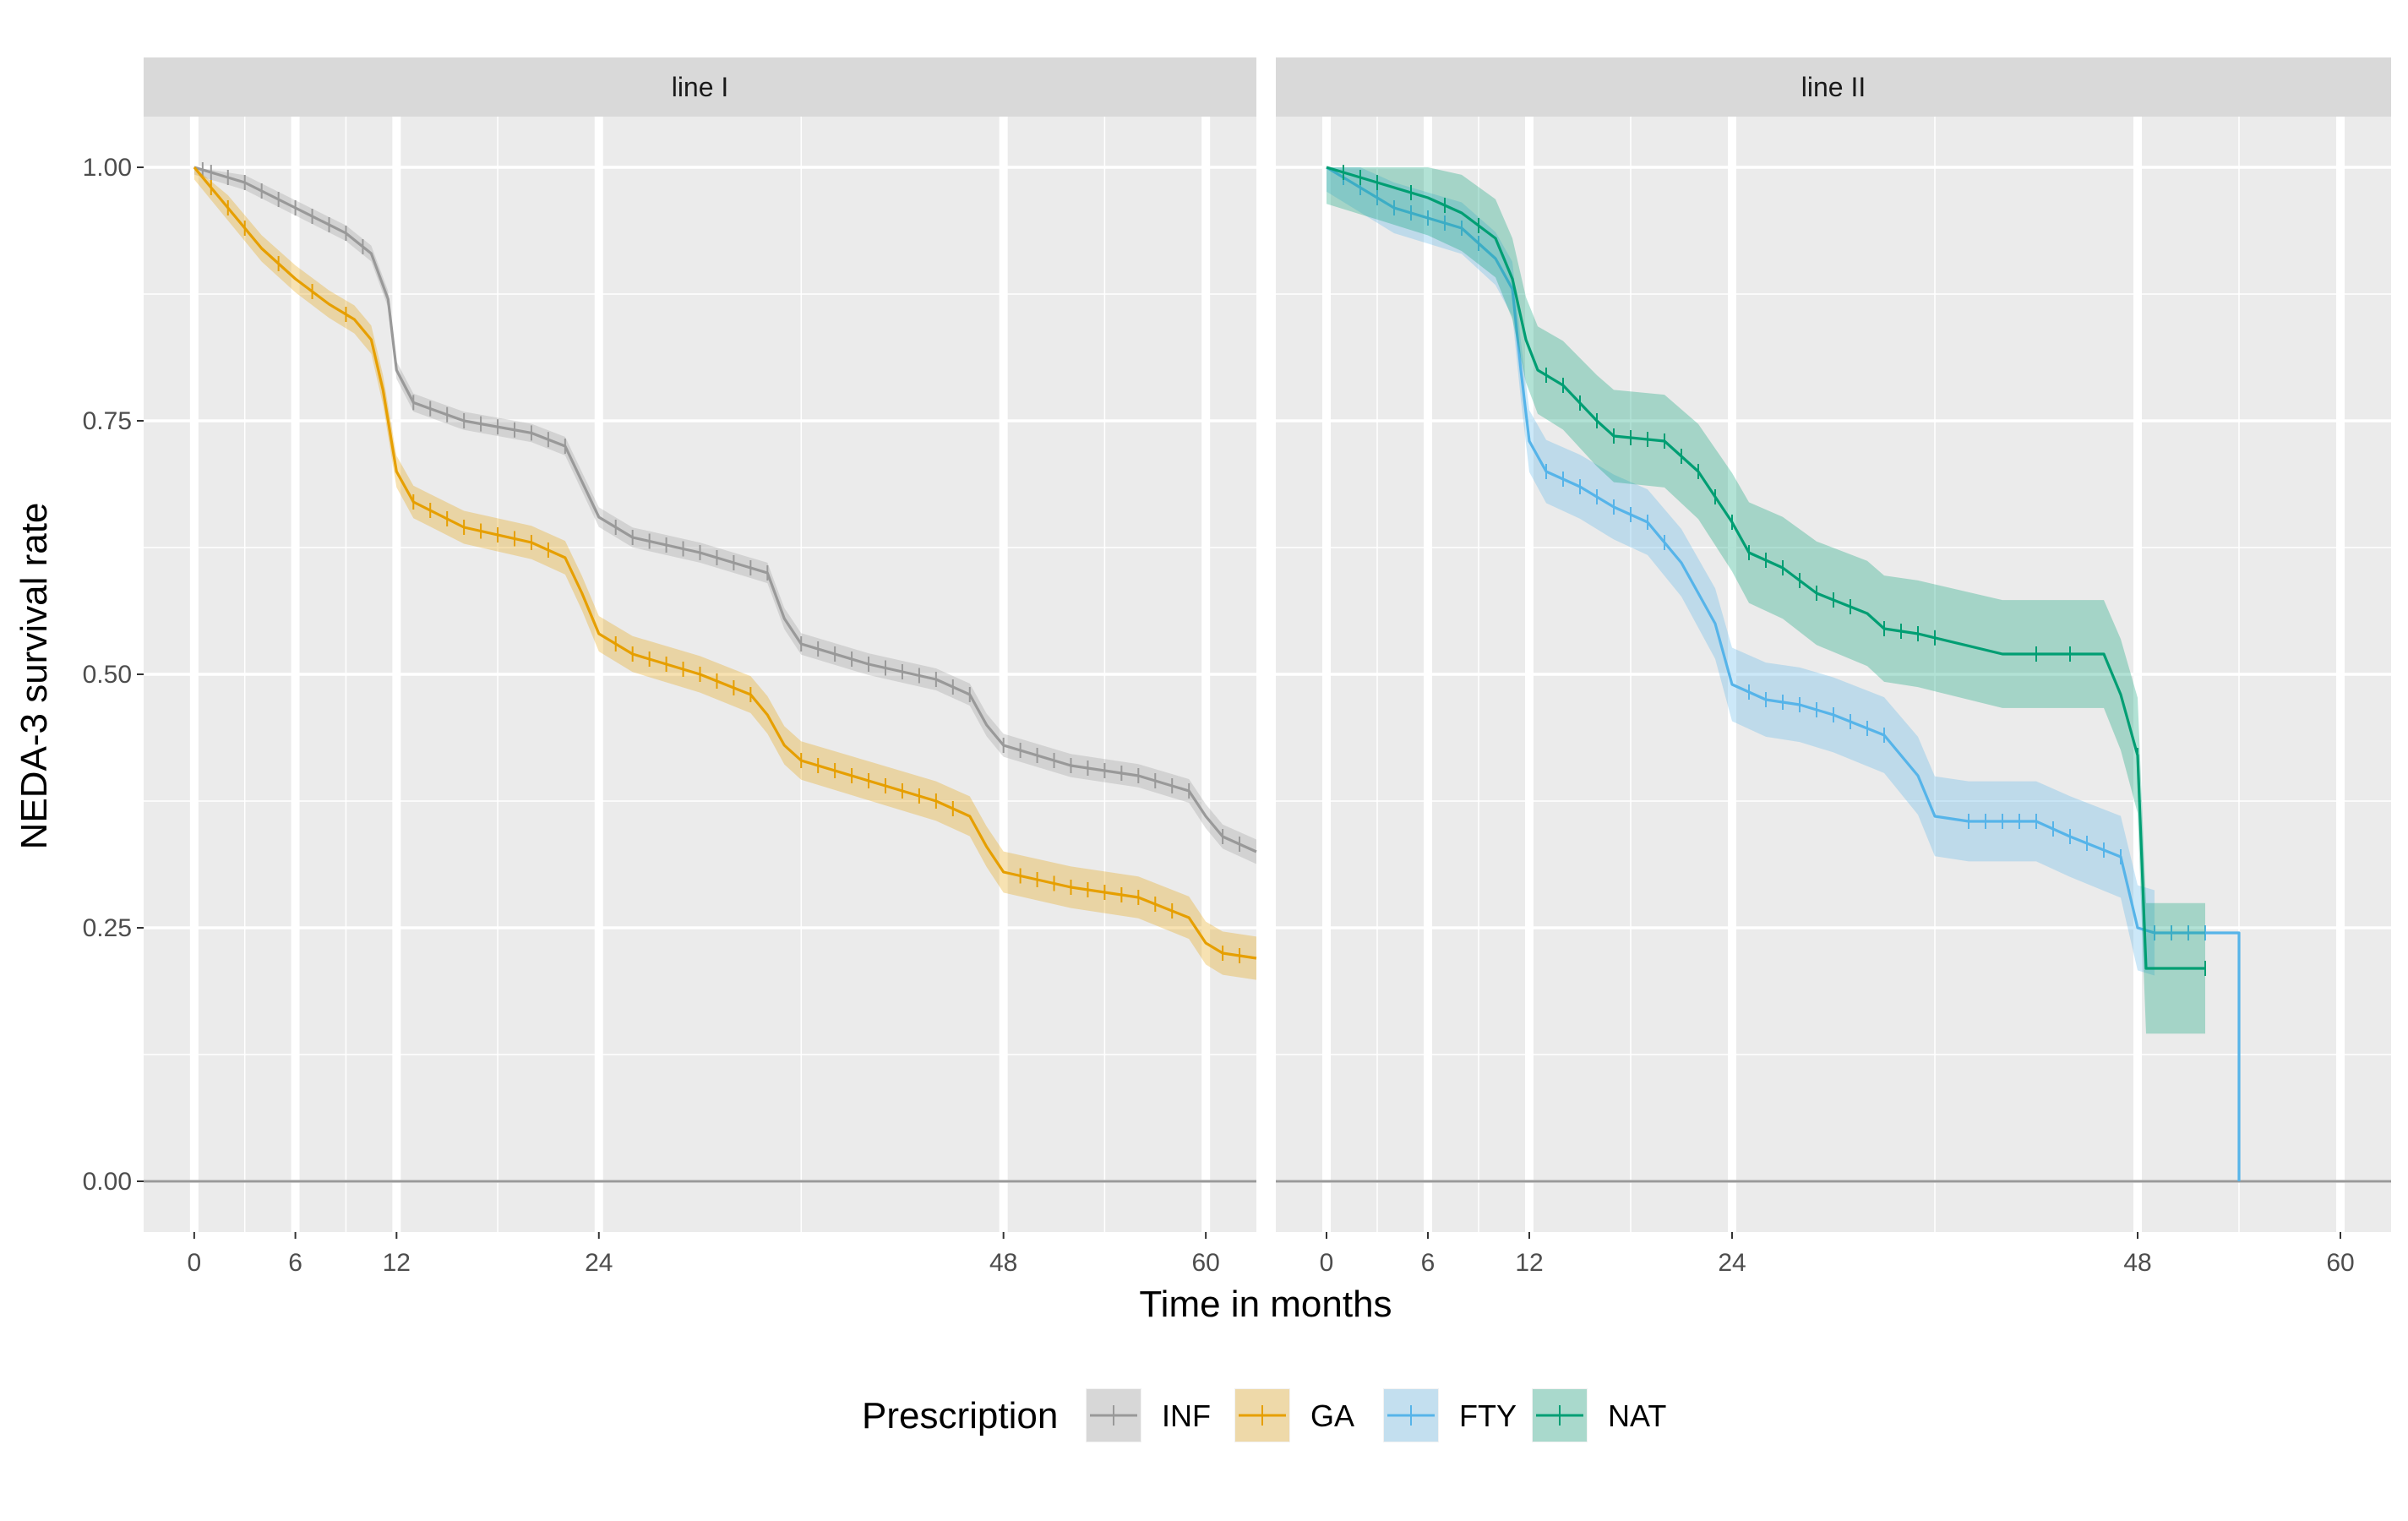 This screenshot has width=2408, height=1521. I want to click on legend-title: Prescription, so click(960, 1415).